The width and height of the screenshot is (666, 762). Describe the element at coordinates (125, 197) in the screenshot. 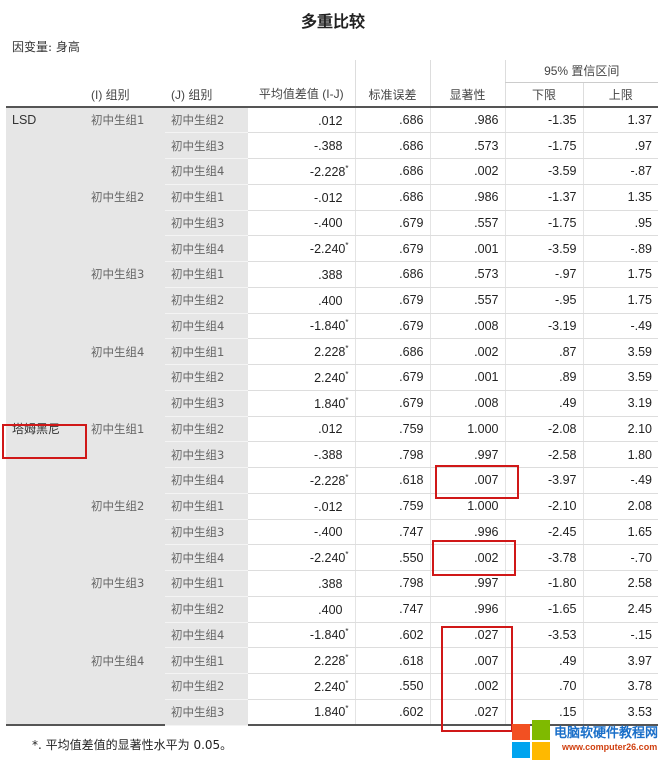

I see `i-group: 初中生组2` at that location.